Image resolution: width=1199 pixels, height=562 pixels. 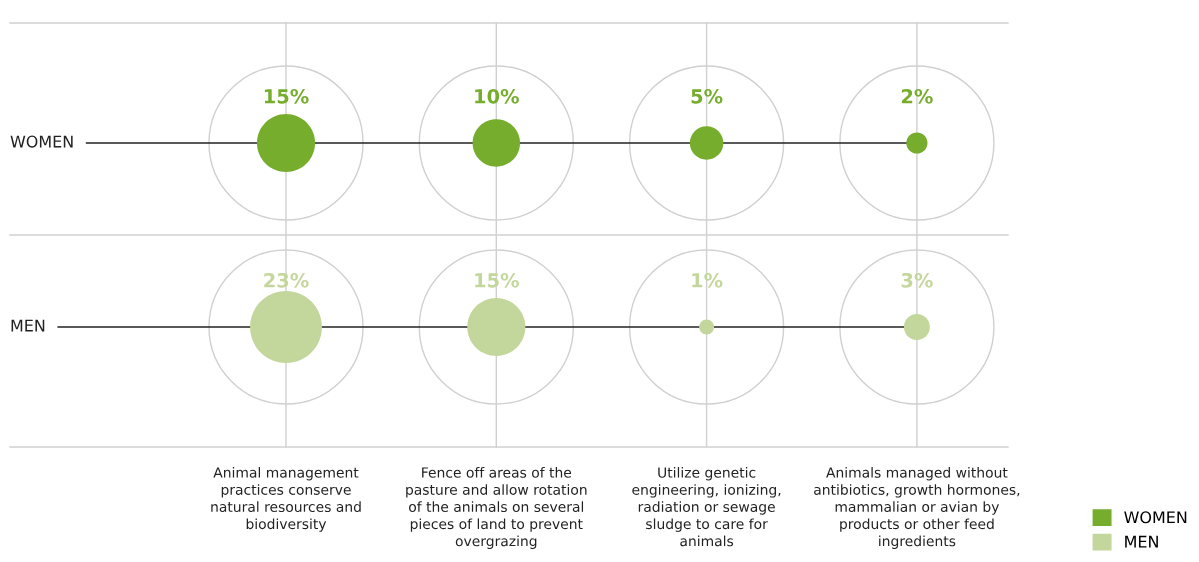 I want to click on category-label: MEN, so click(x=28, y=325).